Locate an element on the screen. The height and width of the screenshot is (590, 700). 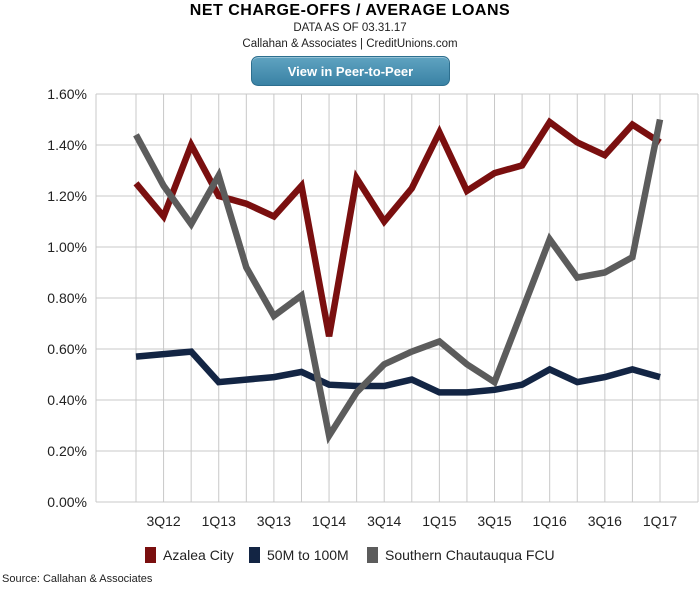
x-tick-label: 1Q16 is located at coordinates (550, 521).